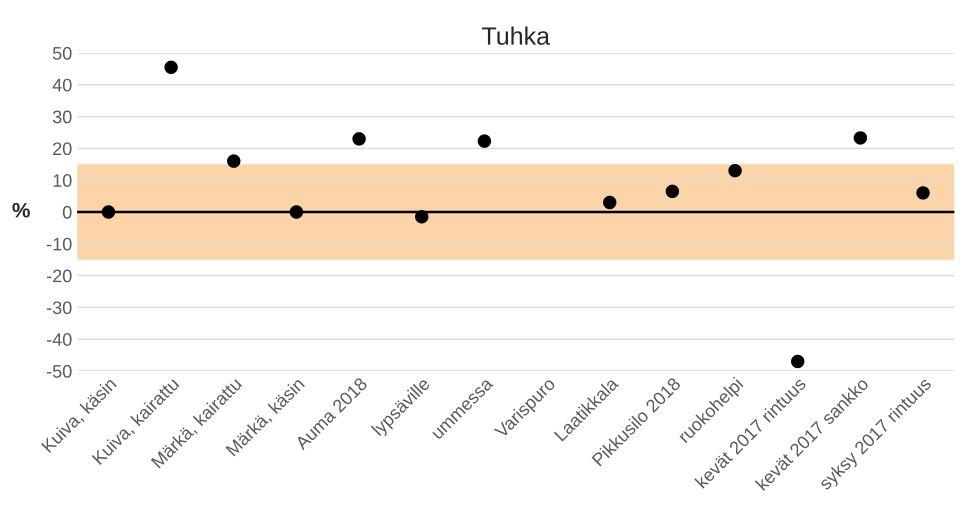  Describe the element at coordinates (21, 210) in the screenshot. I see `y-axis-title: %` at that location.